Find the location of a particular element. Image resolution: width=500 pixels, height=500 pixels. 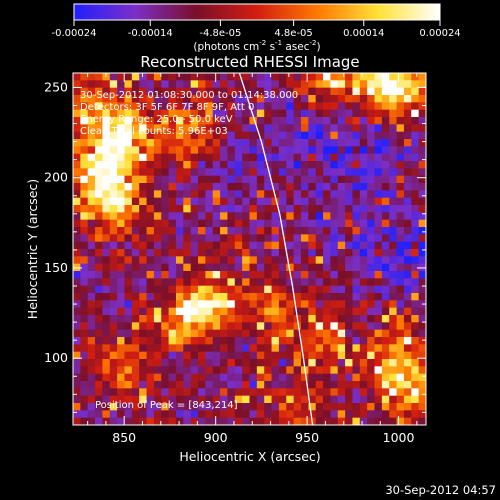

colorbar-tick-label: -0.00014 is located at coordinates (150, 33).